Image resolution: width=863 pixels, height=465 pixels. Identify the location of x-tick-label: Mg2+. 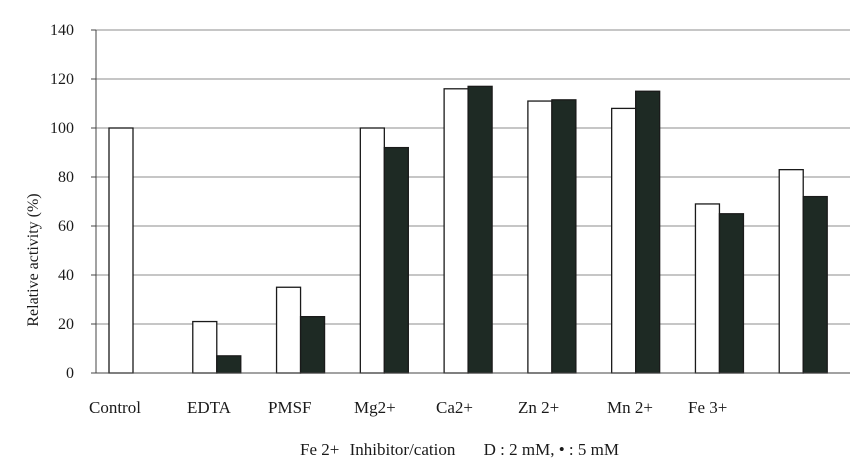
(375, 407).